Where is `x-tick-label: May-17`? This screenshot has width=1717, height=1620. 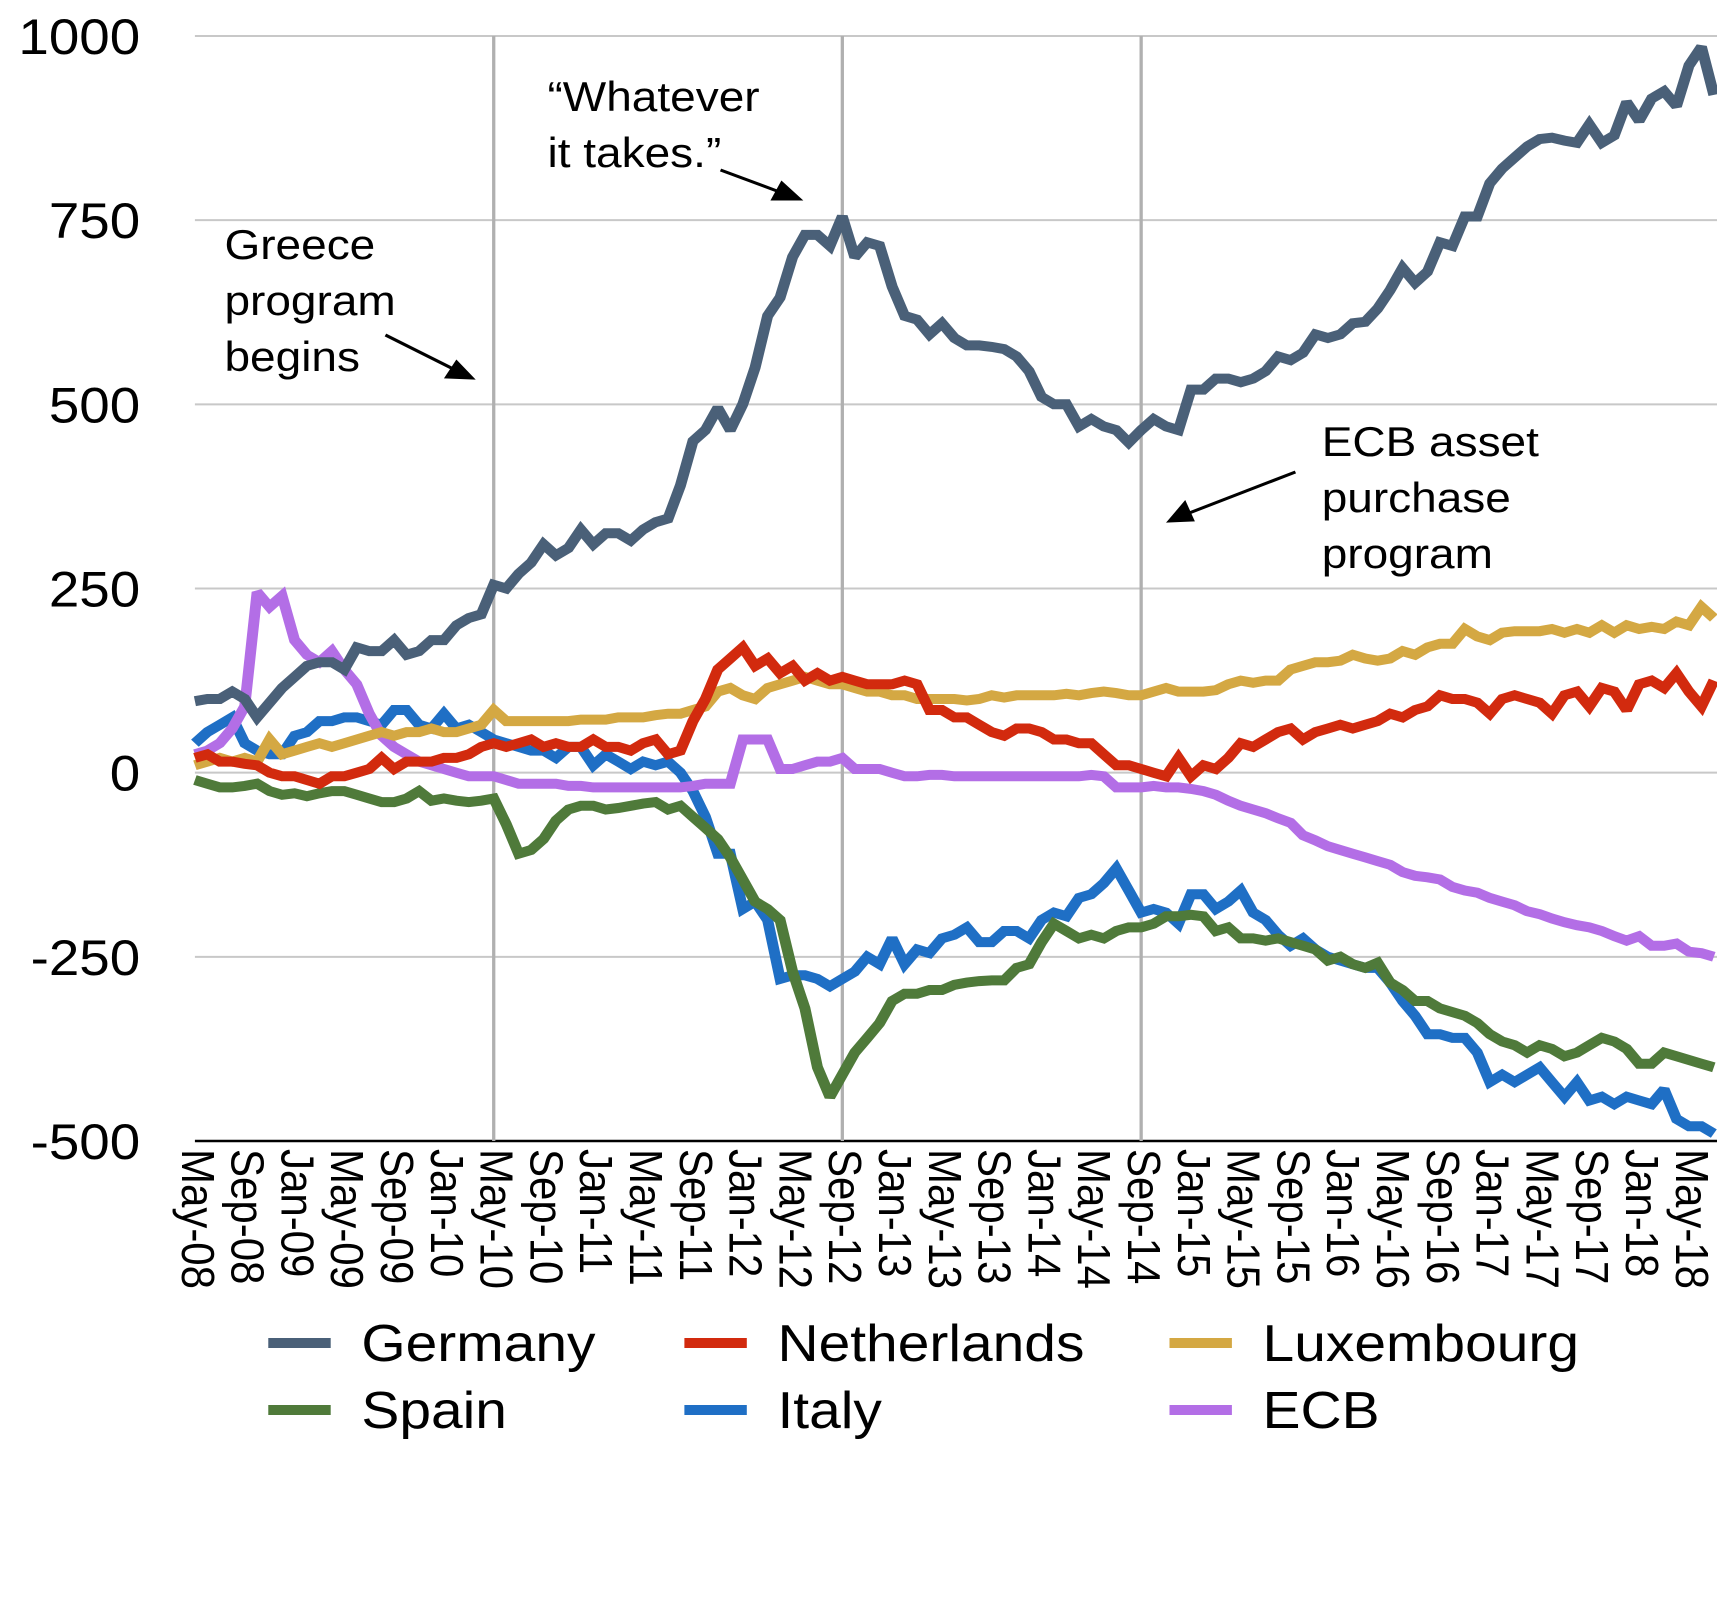 x-tick-label: May-17 is located at coordinates (1541, 1219).